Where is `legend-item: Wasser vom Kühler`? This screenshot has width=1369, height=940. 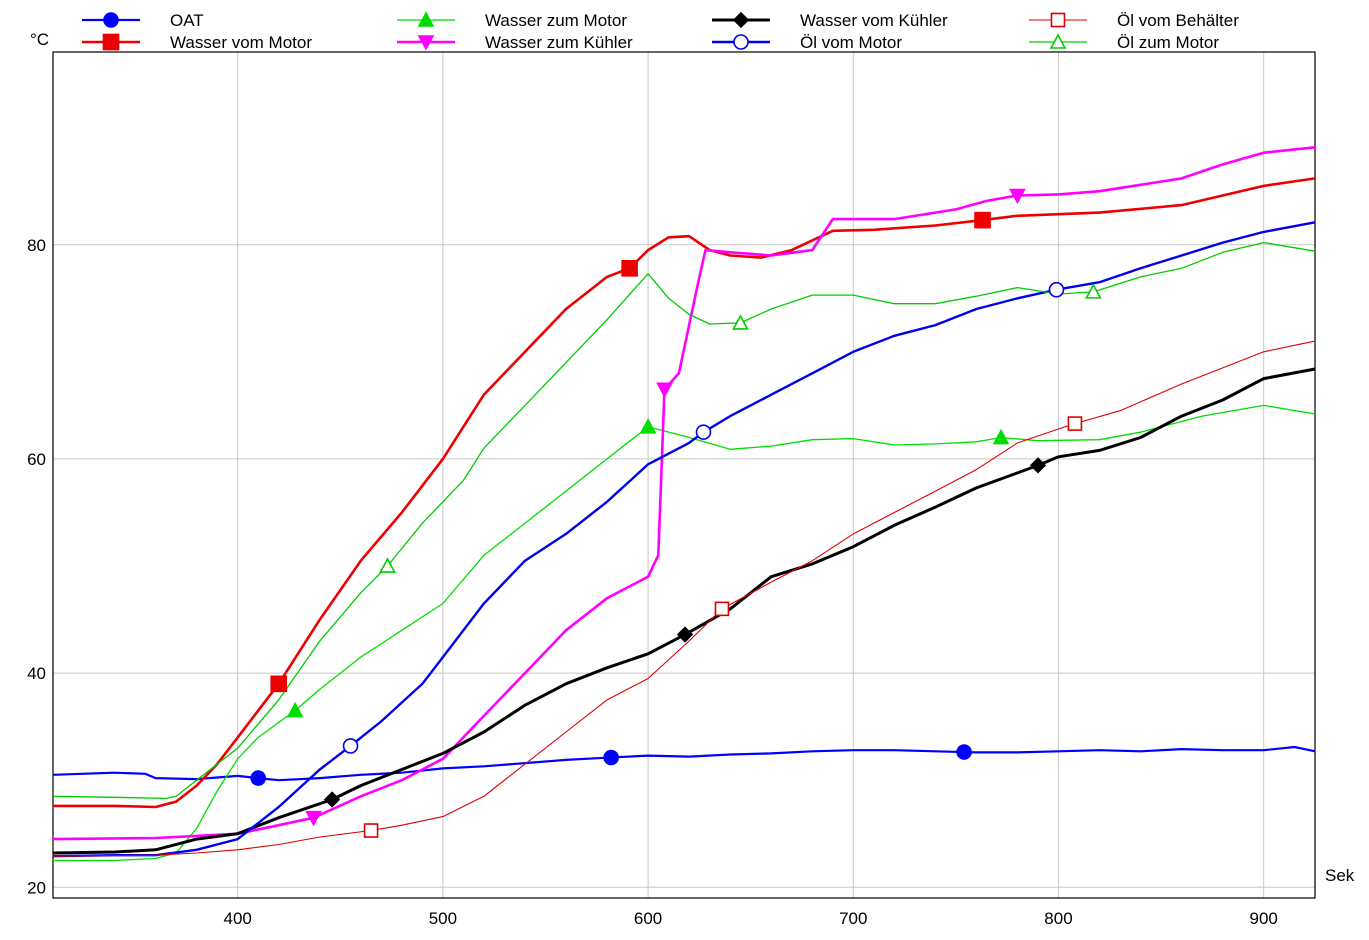 legend-item: Wasser vom Kühler is located at coordinates (830, 20).